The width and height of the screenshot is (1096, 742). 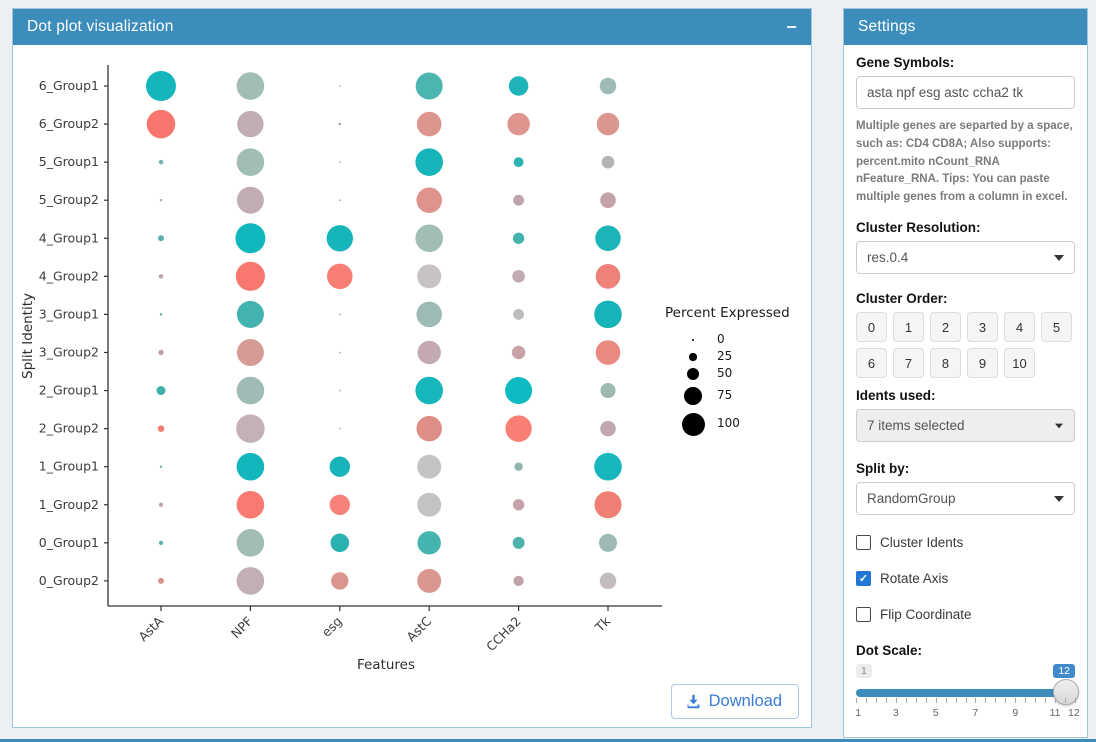 What do you see at coordinates (1019, 363) in the screenshot?
I see `cluster-order-button-10: 10` at bounding box center [1019, 363].